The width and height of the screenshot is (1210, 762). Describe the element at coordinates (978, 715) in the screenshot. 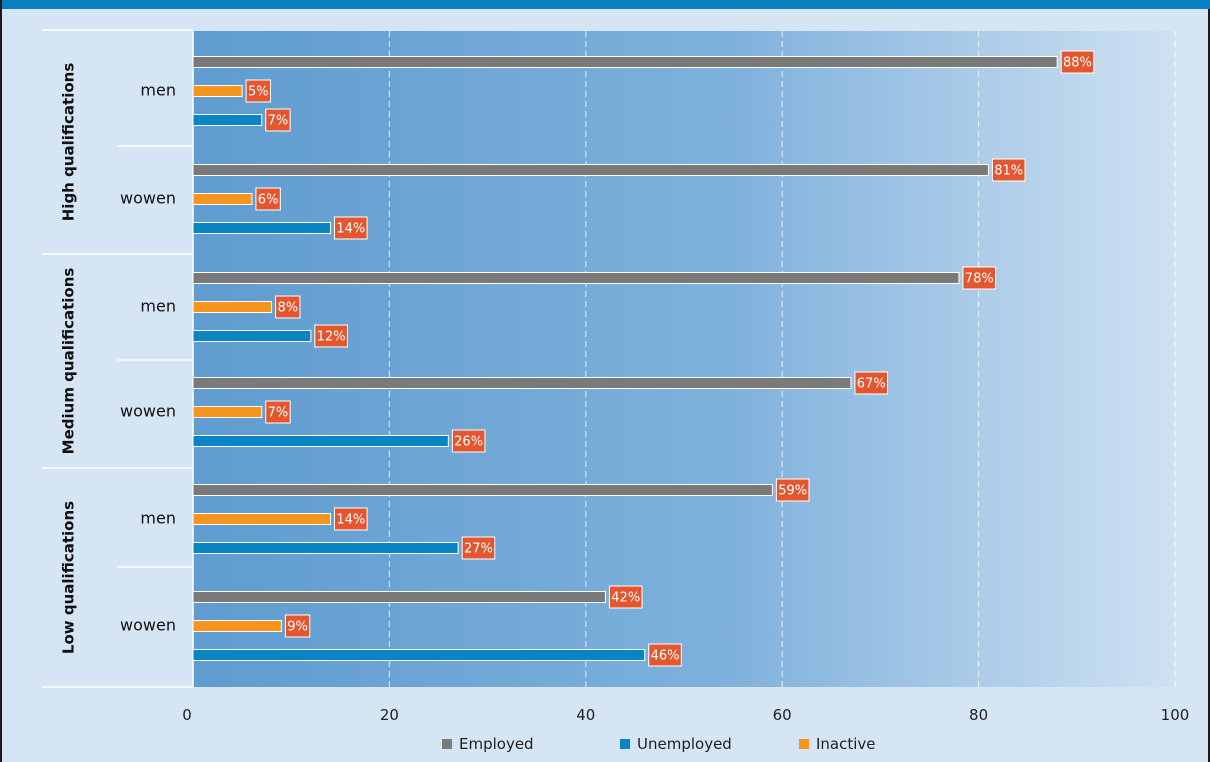

I see `x-tick-label: 80` at that location.